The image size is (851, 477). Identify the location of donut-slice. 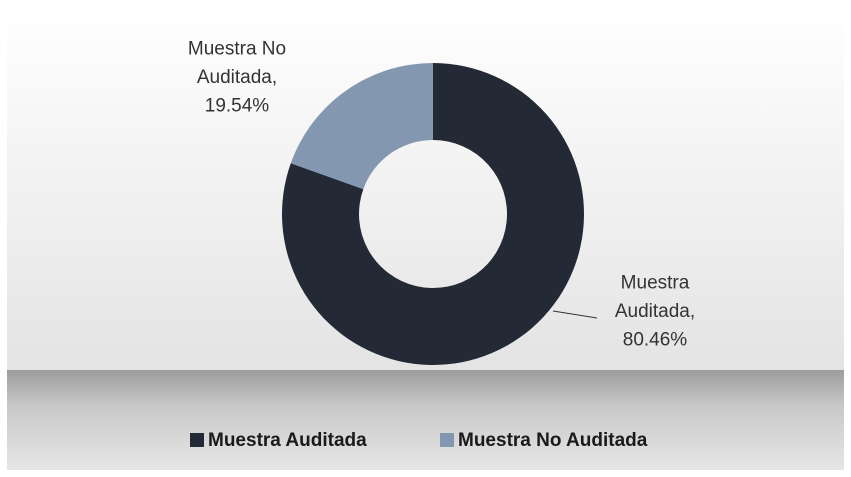
(361, 126).